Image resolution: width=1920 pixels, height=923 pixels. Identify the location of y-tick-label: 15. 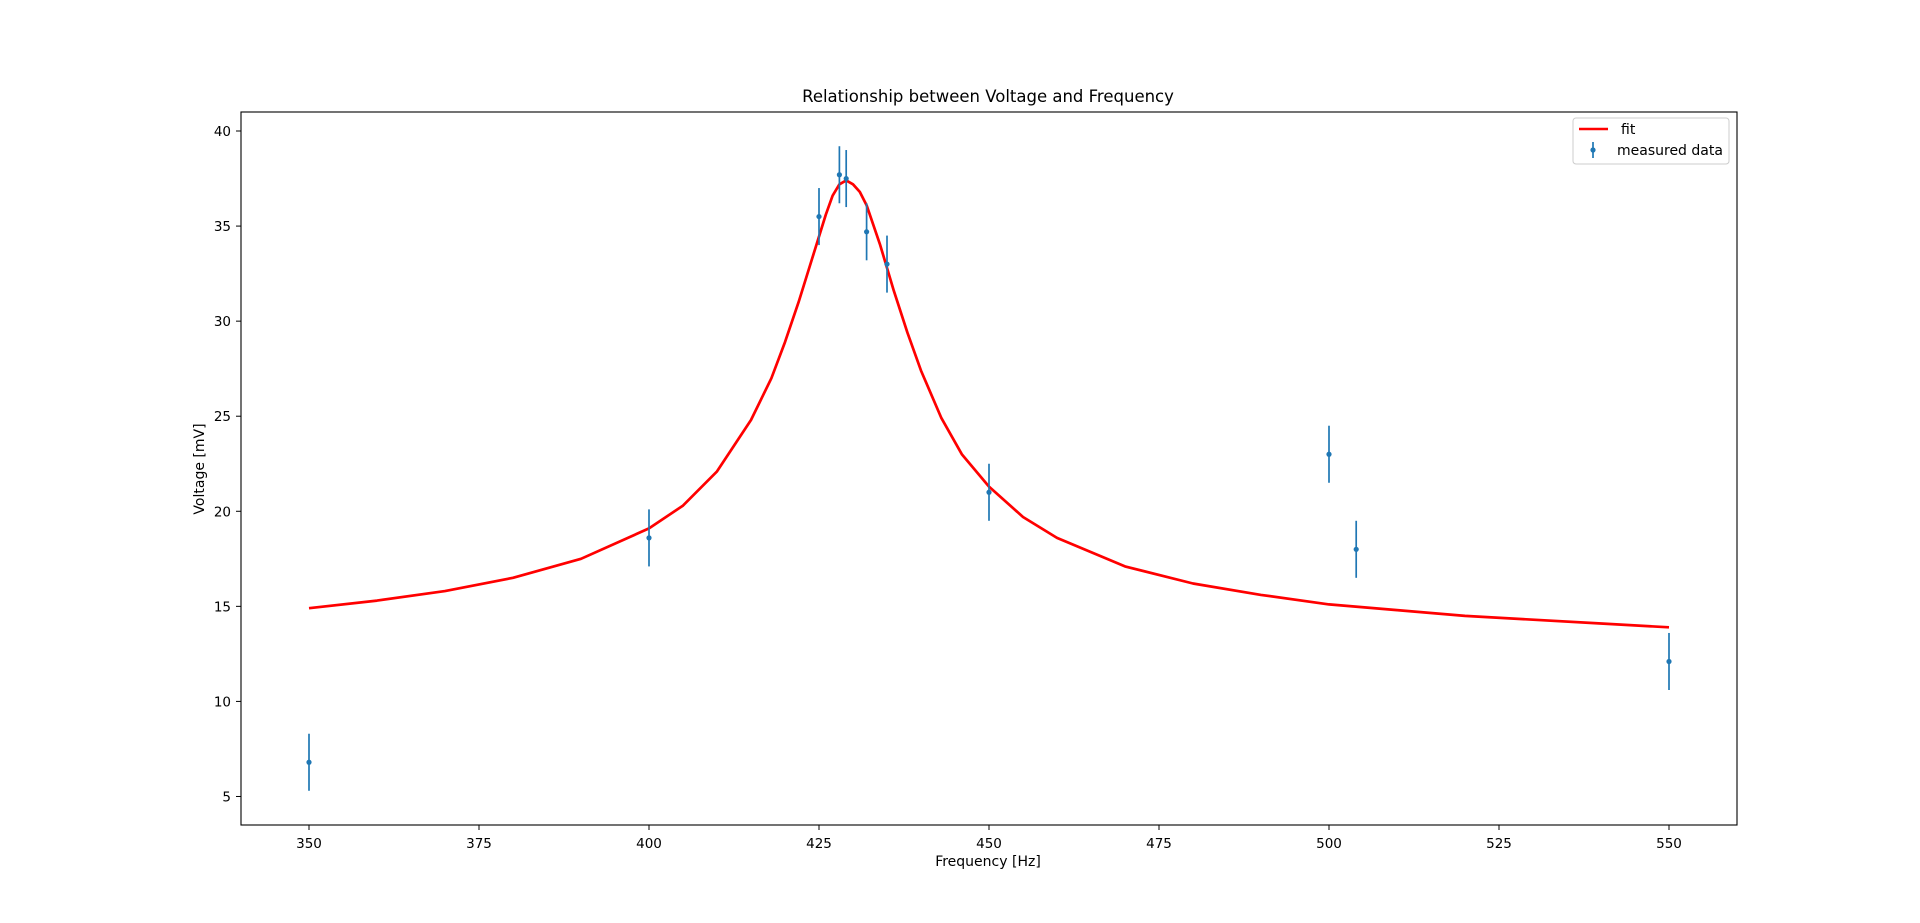
(222, 607).